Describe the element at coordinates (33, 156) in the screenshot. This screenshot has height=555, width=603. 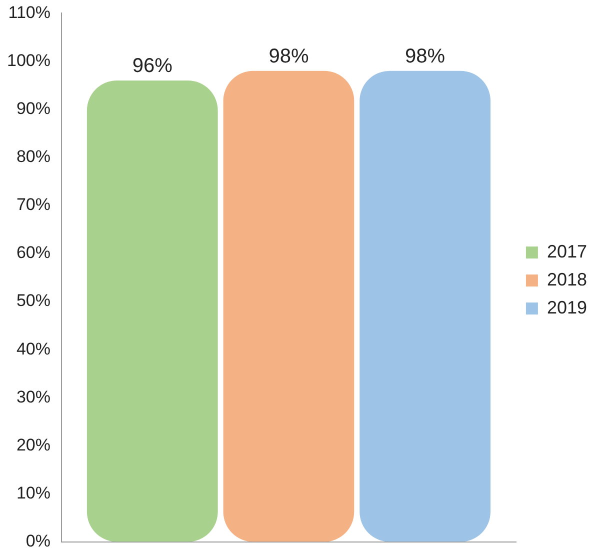
I see `y-tick-label: 80%` at that location.